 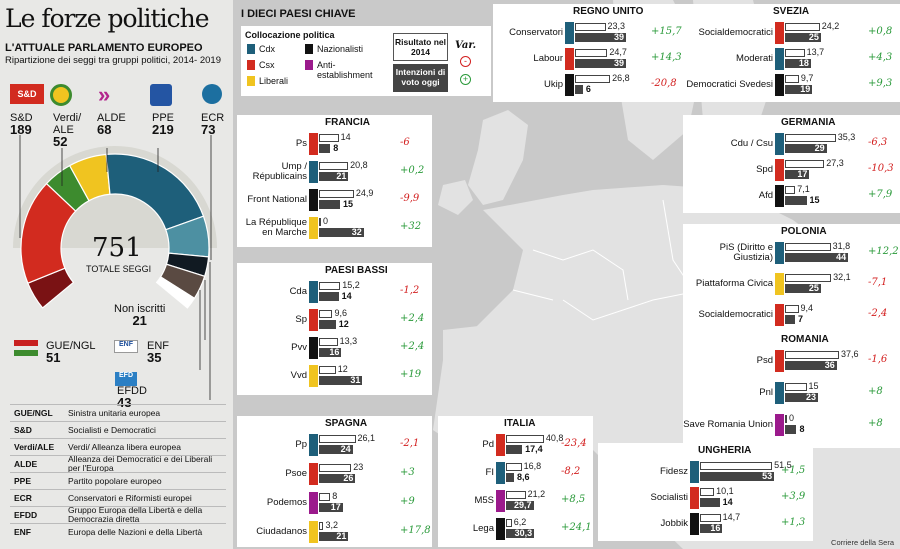 I want to click on total-seats-label: TOTALE SEGGI, so click(x=119, y=269).